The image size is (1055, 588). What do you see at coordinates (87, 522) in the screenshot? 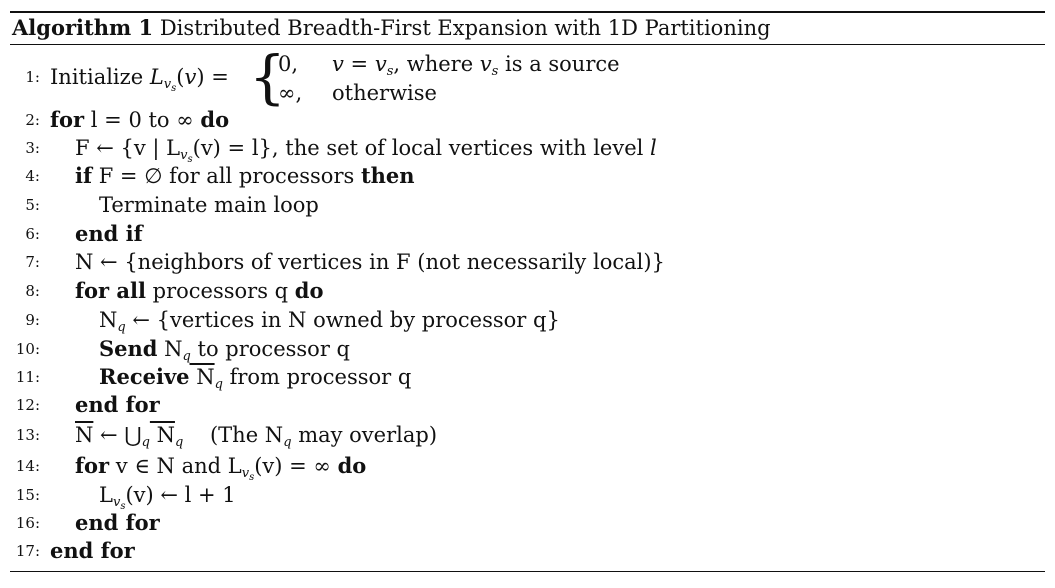
I see `algorithm-line-16: 16: end for` at bounding box center [87, 522].